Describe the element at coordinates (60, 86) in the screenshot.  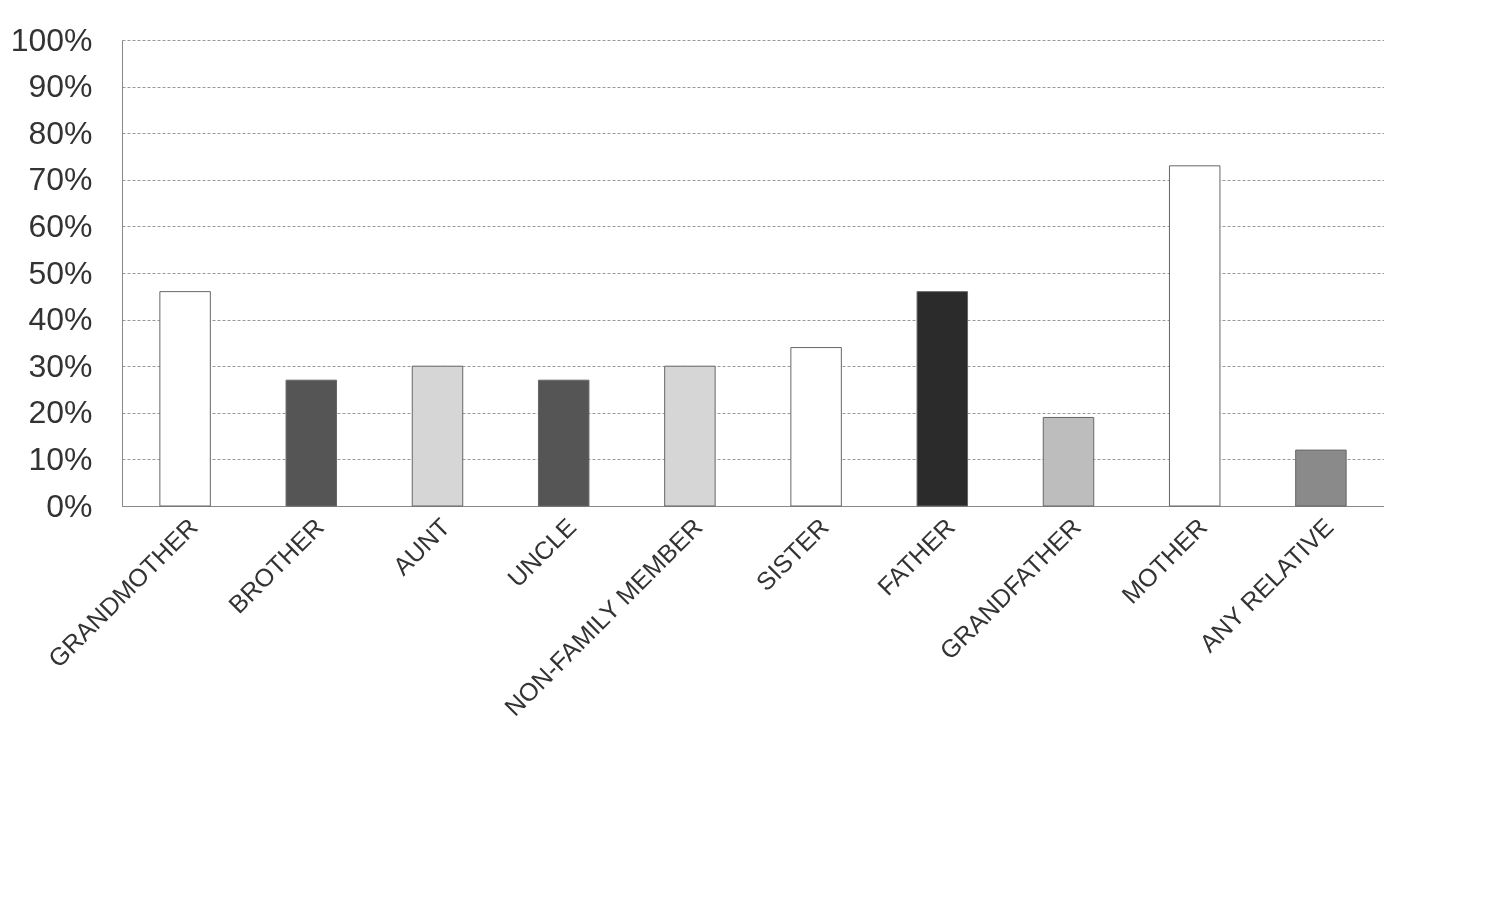
I see `y-tick-label: 90%` at that location.